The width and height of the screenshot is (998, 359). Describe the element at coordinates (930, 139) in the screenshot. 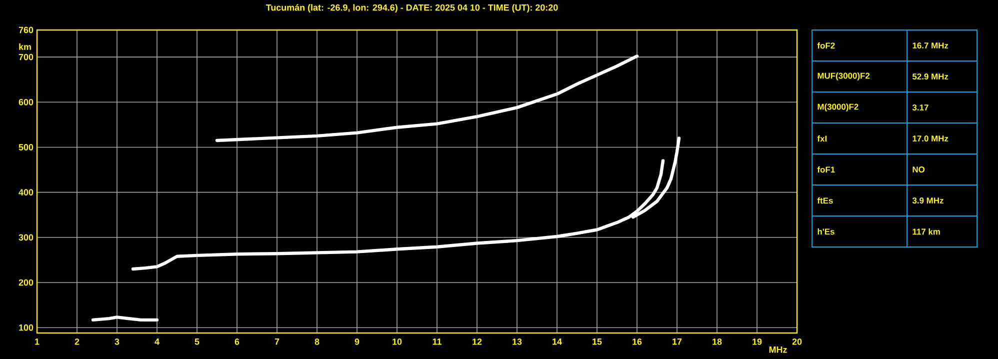

I see `text: 17.0 MHz` at that location.